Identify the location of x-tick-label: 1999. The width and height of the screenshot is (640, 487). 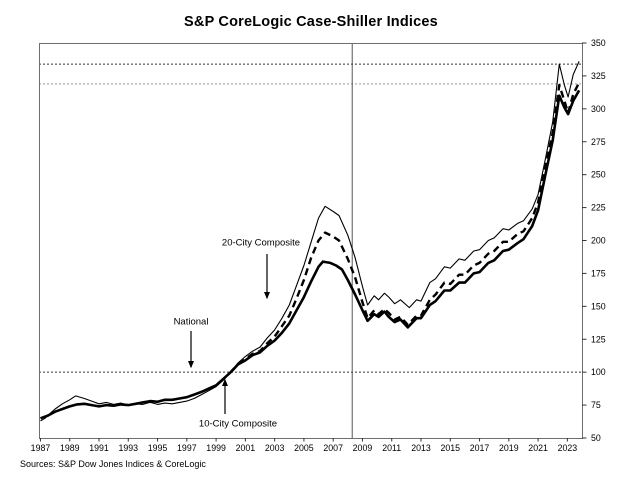
(216, 448).